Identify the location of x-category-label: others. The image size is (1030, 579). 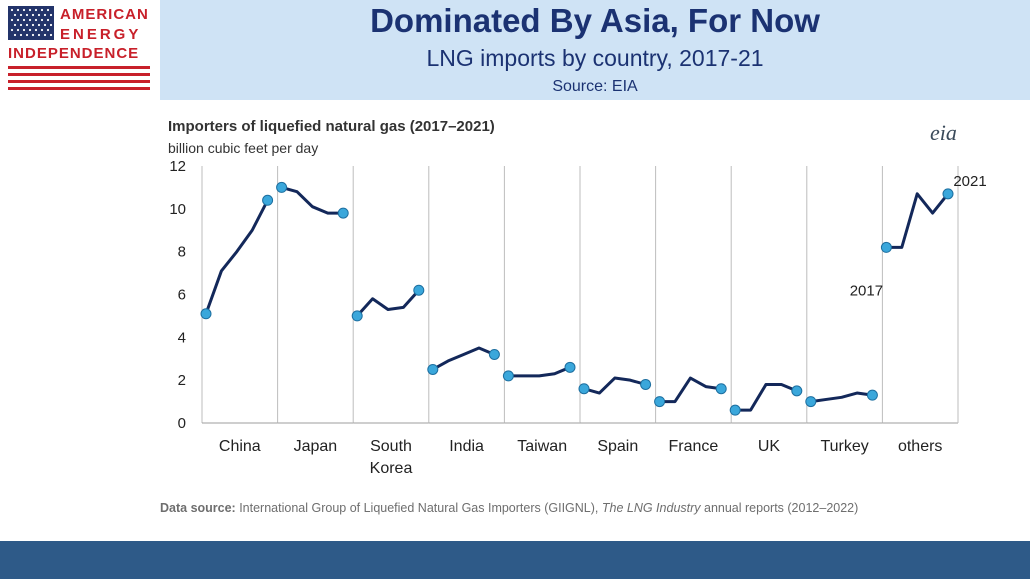
(920, 446).